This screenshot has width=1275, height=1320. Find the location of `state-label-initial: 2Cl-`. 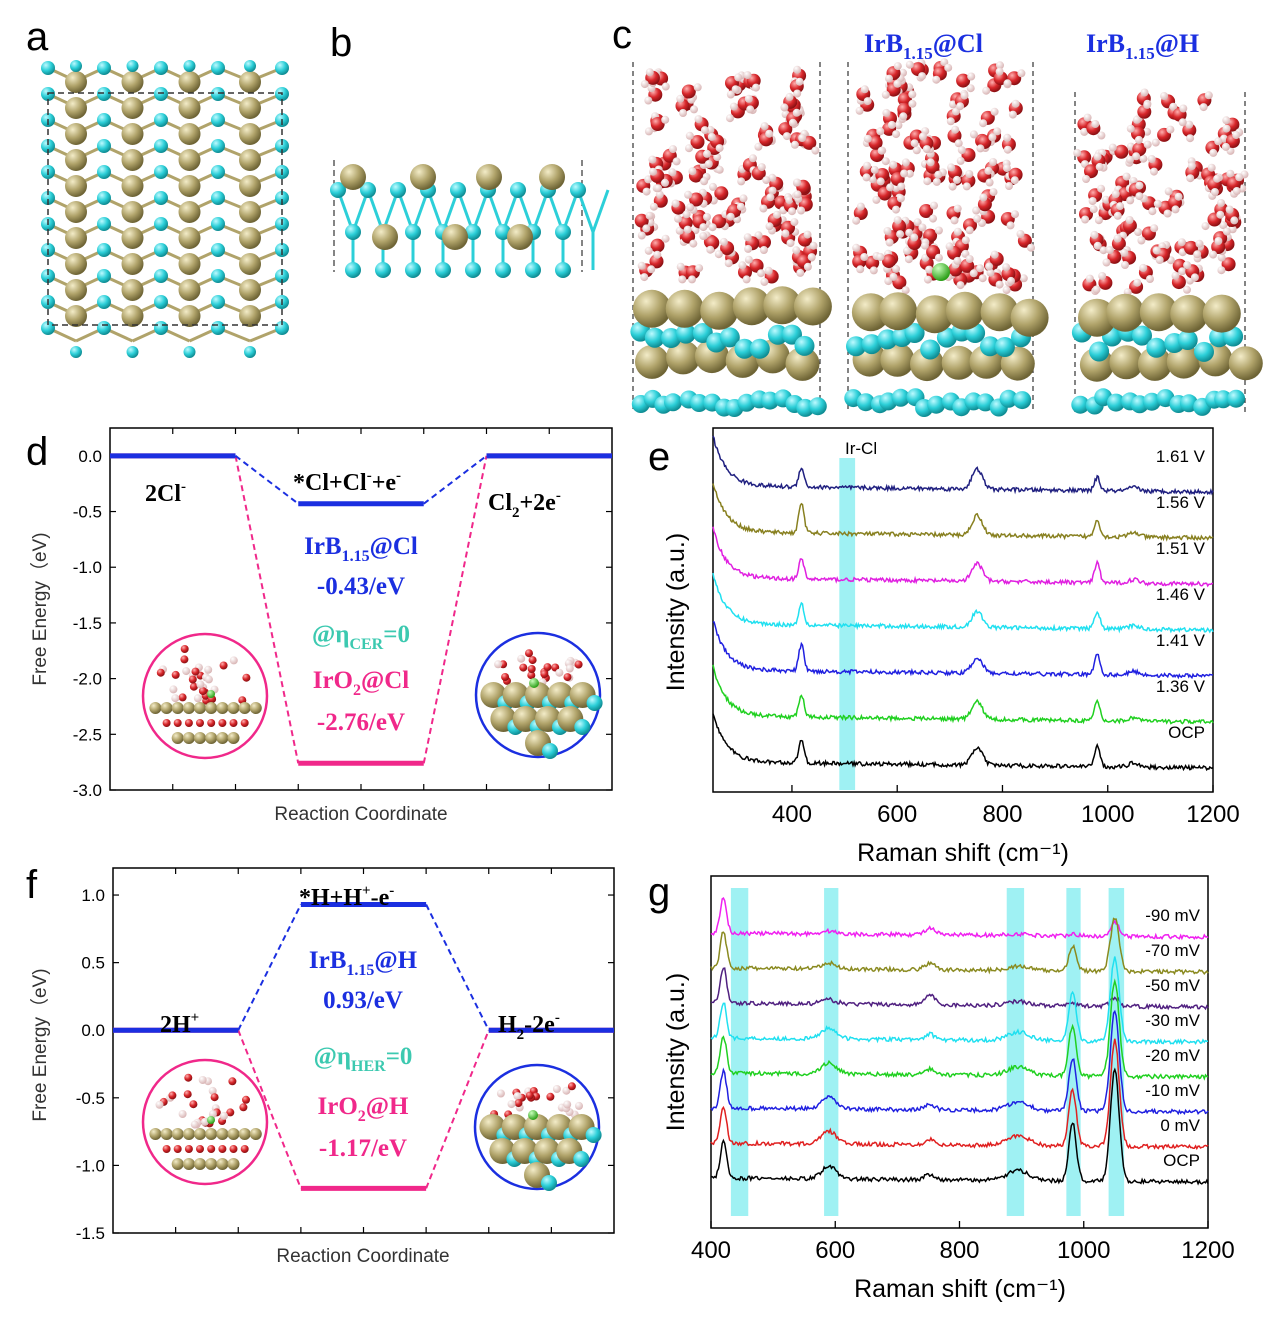

state-label-initial: 2Cl- is located at coordinates (165, 493).